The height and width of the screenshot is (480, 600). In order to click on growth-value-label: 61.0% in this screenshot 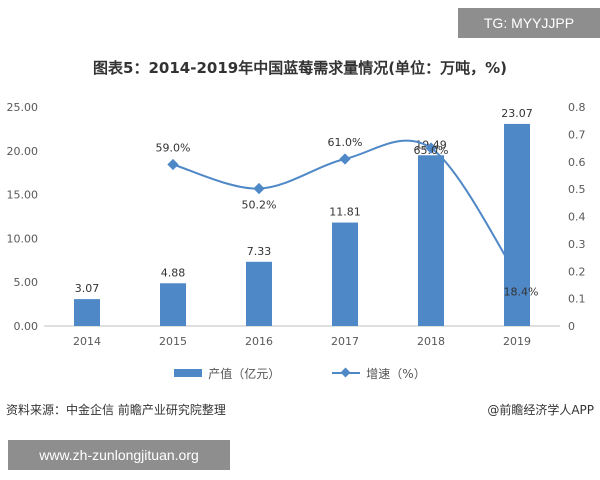, I will do `click(345, 142)`.